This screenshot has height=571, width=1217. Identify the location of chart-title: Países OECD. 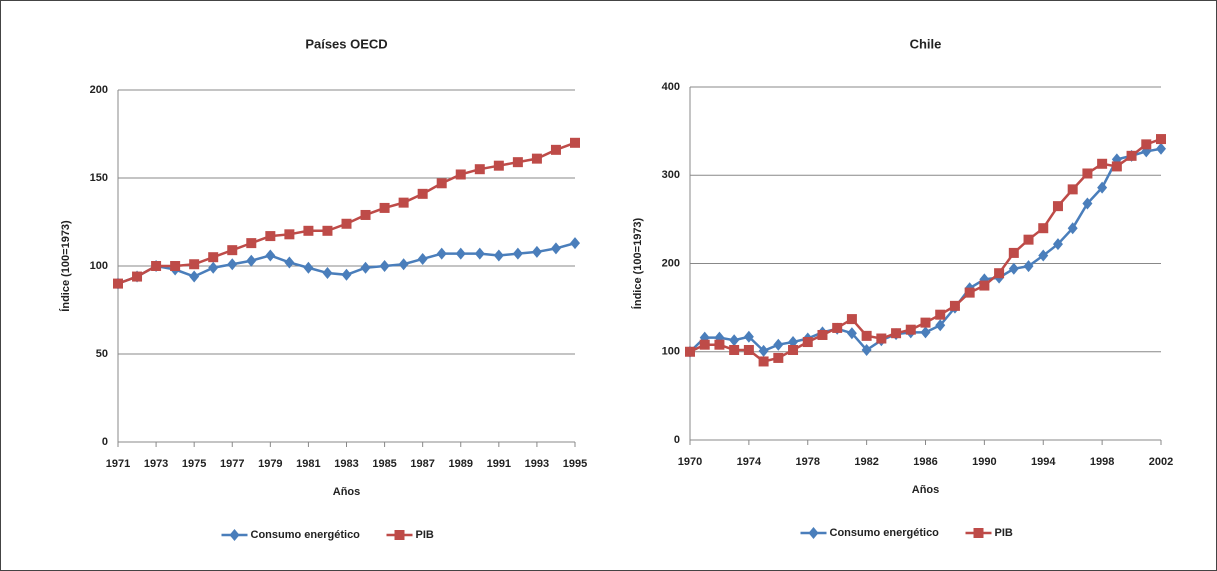
(346, 43).